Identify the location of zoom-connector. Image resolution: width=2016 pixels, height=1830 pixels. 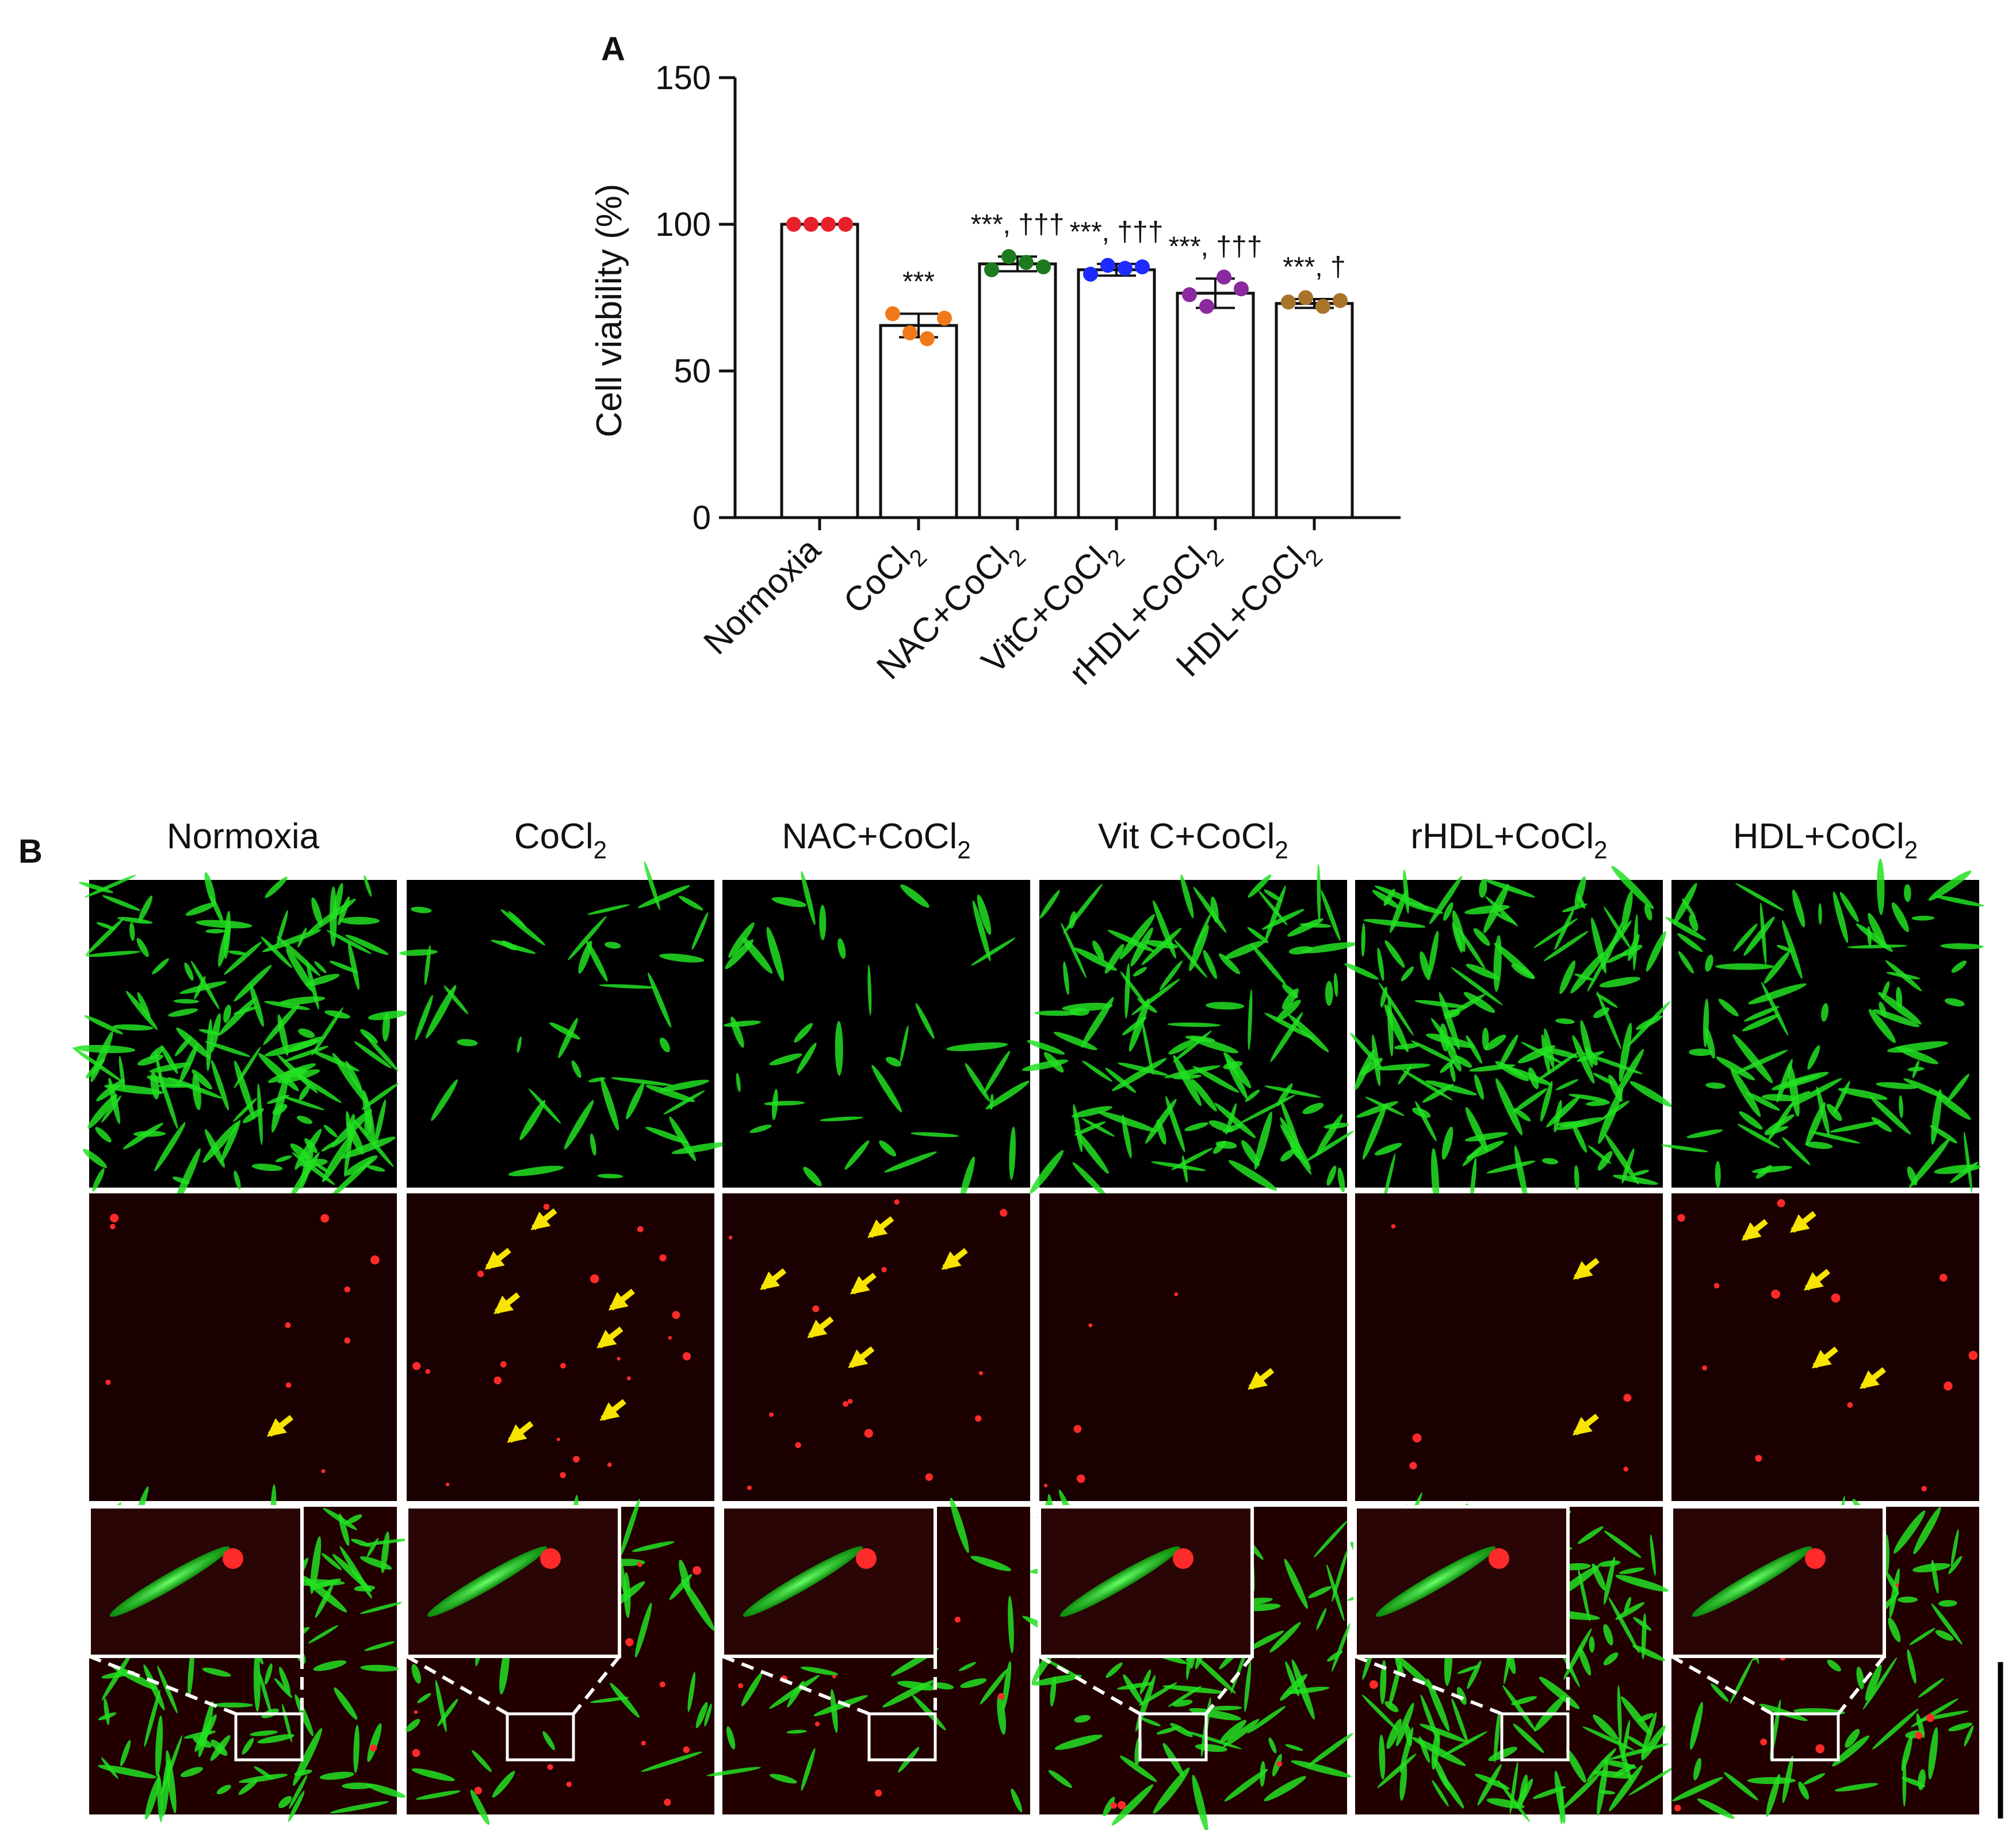
(1229, 1685).